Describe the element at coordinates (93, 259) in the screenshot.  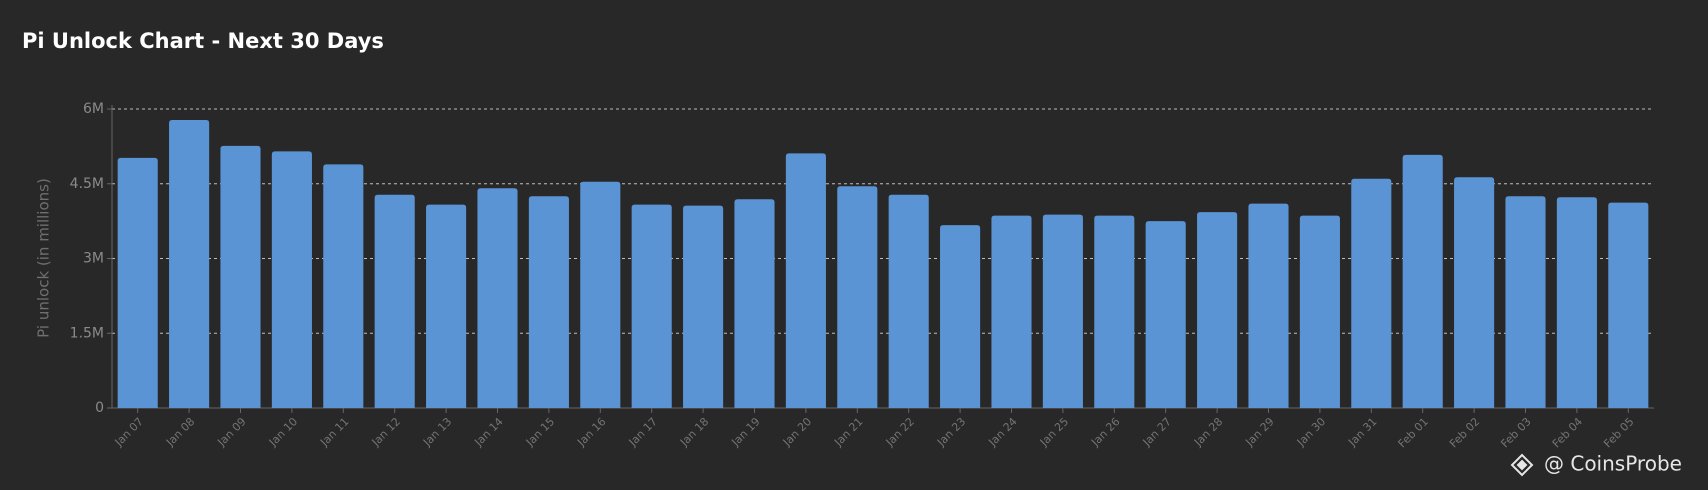
I see `y-tick-label: 3M` at that location.